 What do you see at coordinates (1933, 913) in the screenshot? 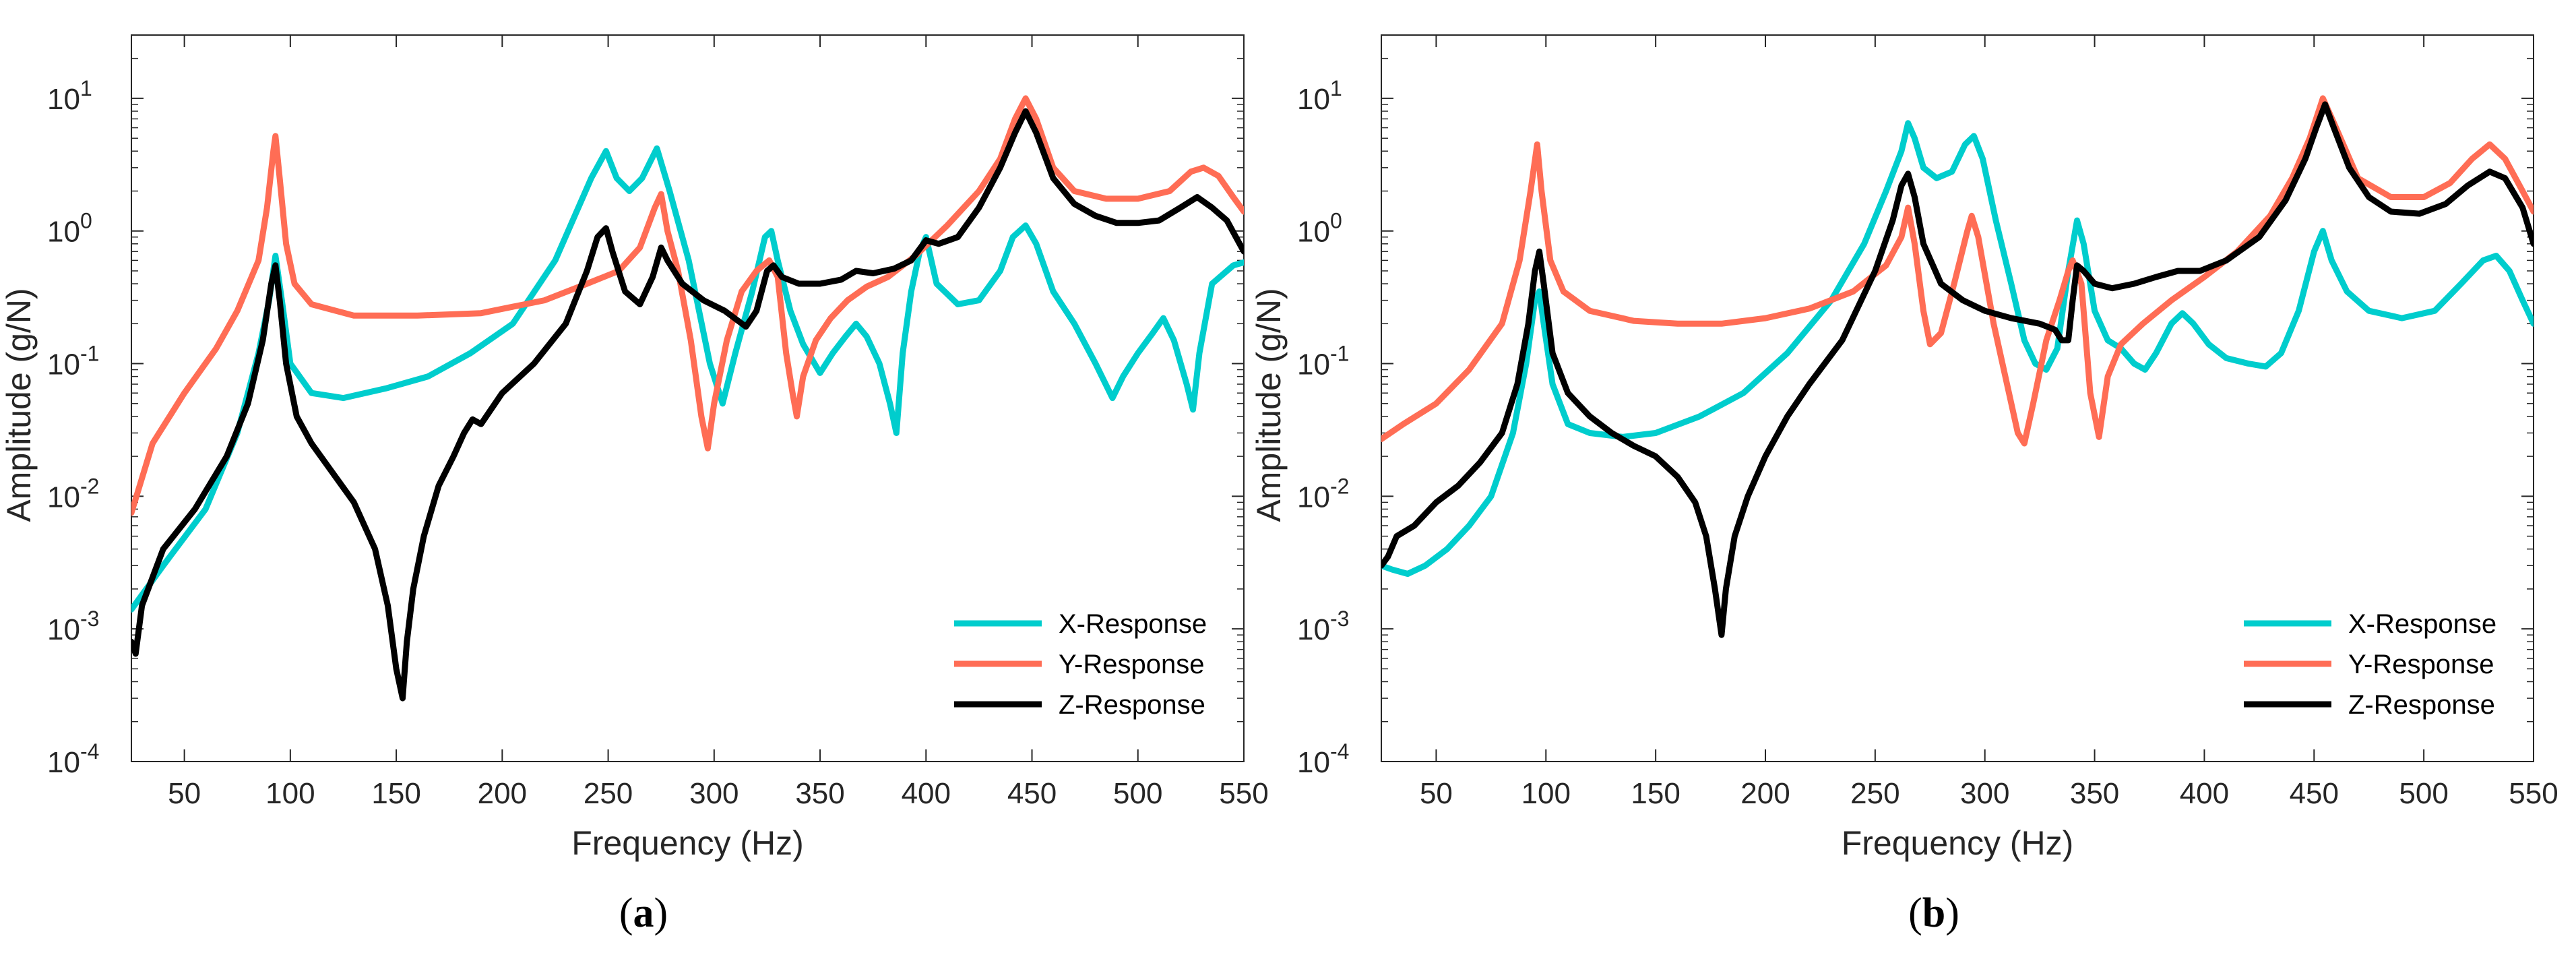
I see `panel-caption: (b)` at bounding box center [1933, 913].